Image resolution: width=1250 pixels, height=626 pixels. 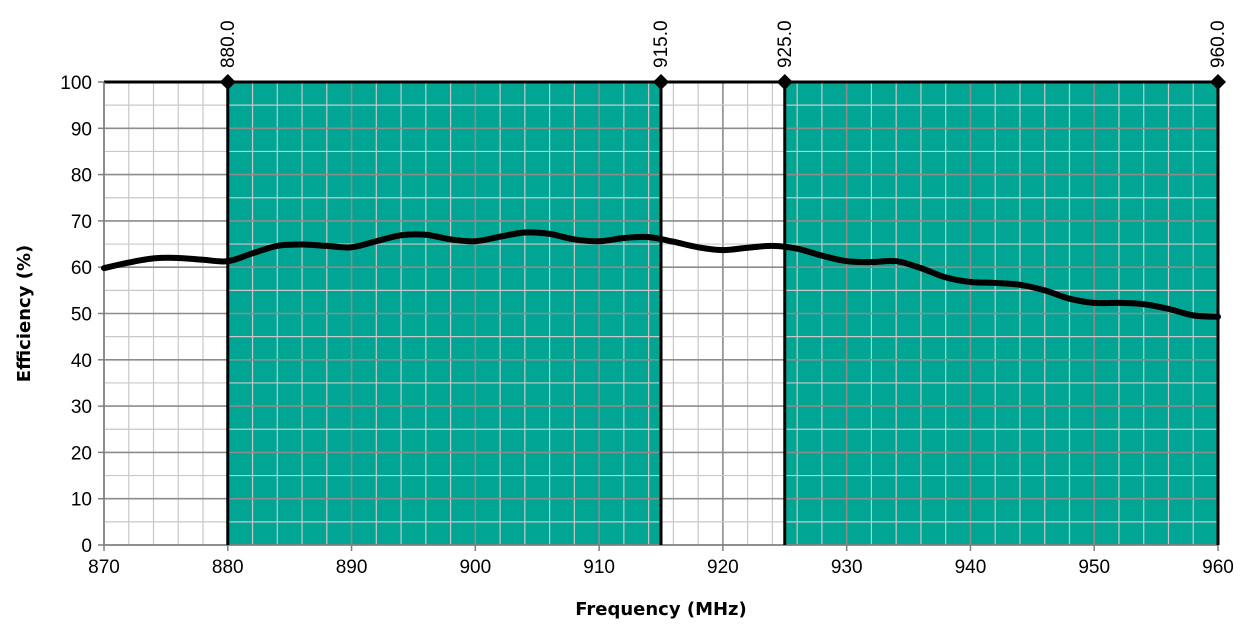 What do you see at coordinates (847, 567) in the screenshot?
I see `x-tick-label: 930` at bounding box center [847, 567].